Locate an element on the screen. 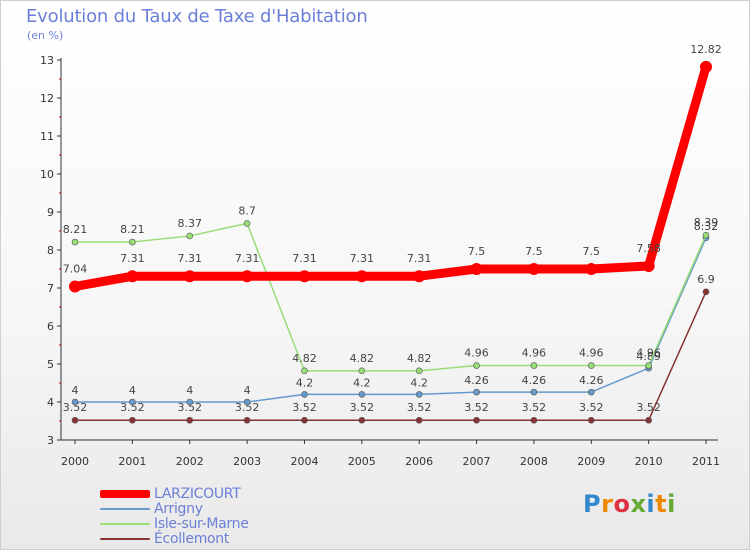  legend-label: Isle-sur-Marne is located at coordinates (201, 524).